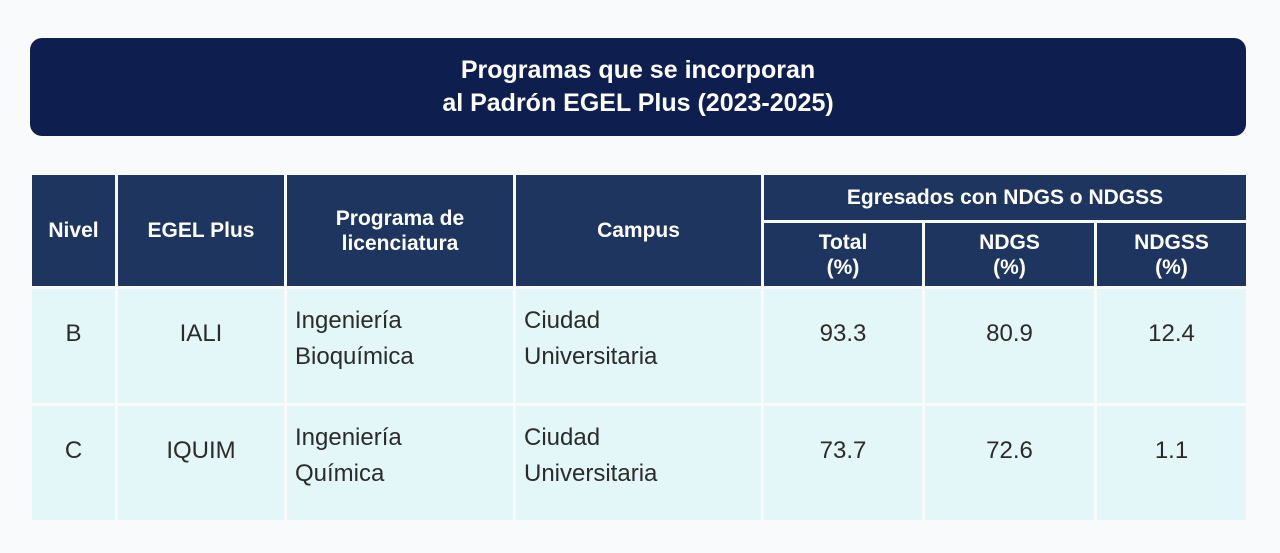 This screenshot has height=553, width=1280. What do you see at coordinates (340, 473) in the screenshot?
I see `cell-programa-line-2: Química` at bounding box center [340, 473].